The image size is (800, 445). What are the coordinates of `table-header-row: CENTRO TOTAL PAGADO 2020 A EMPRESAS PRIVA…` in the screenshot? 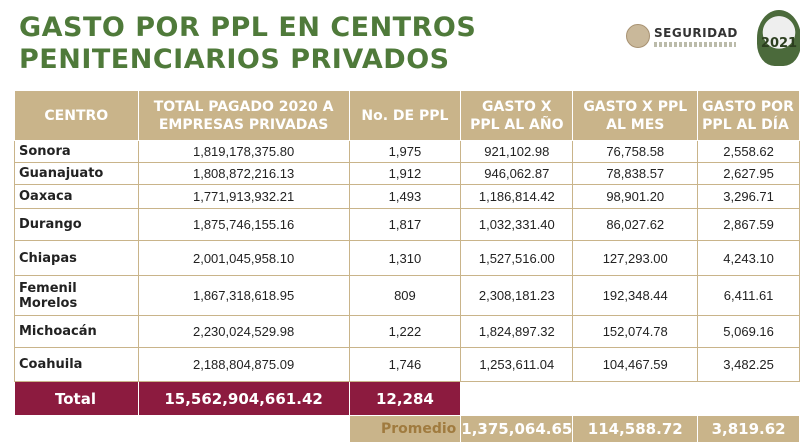 It's located at (407, 115).